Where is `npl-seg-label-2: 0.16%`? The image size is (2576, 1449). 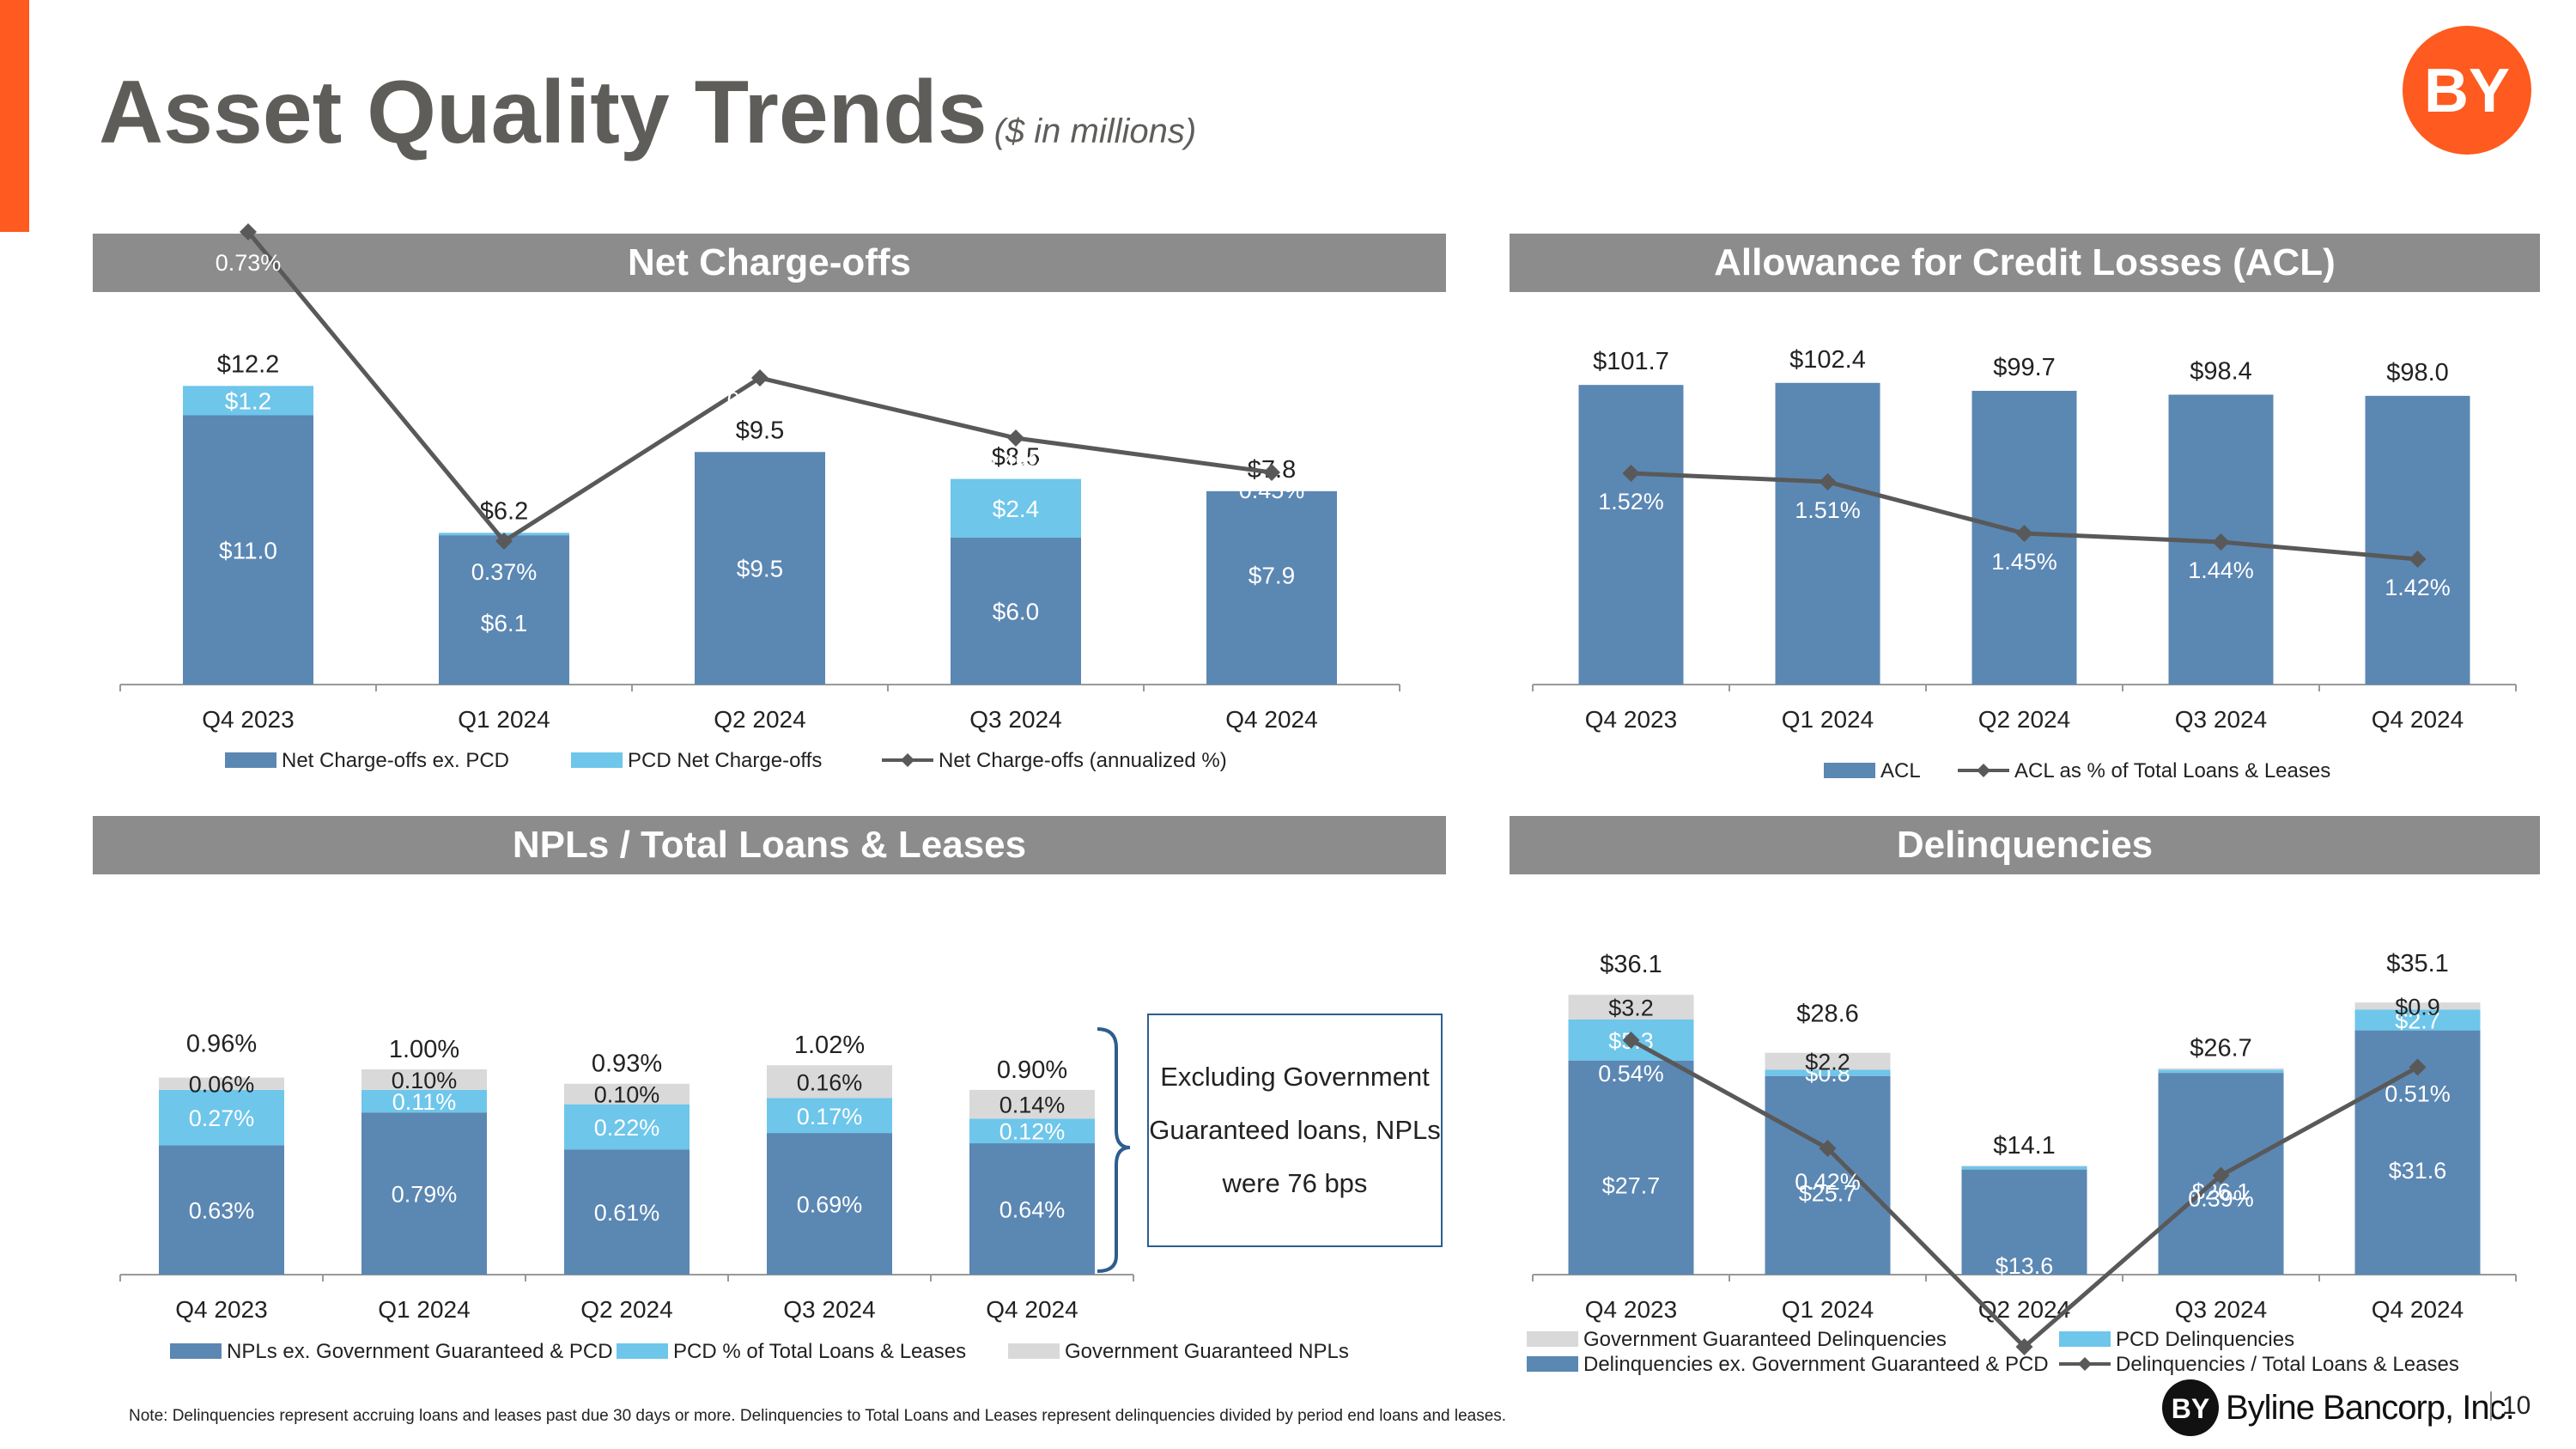
npl-seg-label-2: 0.16% is located at coordinates (830, 1082).